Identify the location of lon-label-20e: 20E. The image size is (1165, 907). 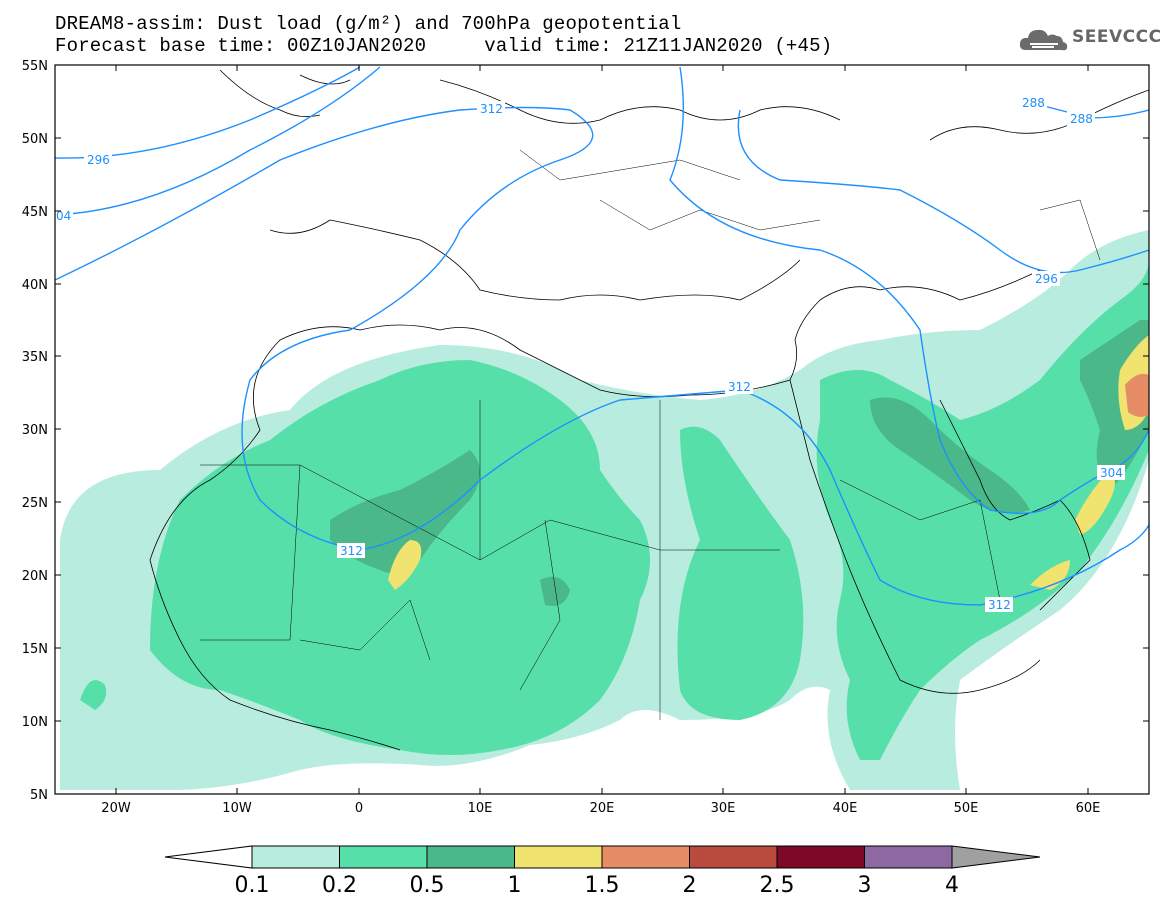
(602, 808).